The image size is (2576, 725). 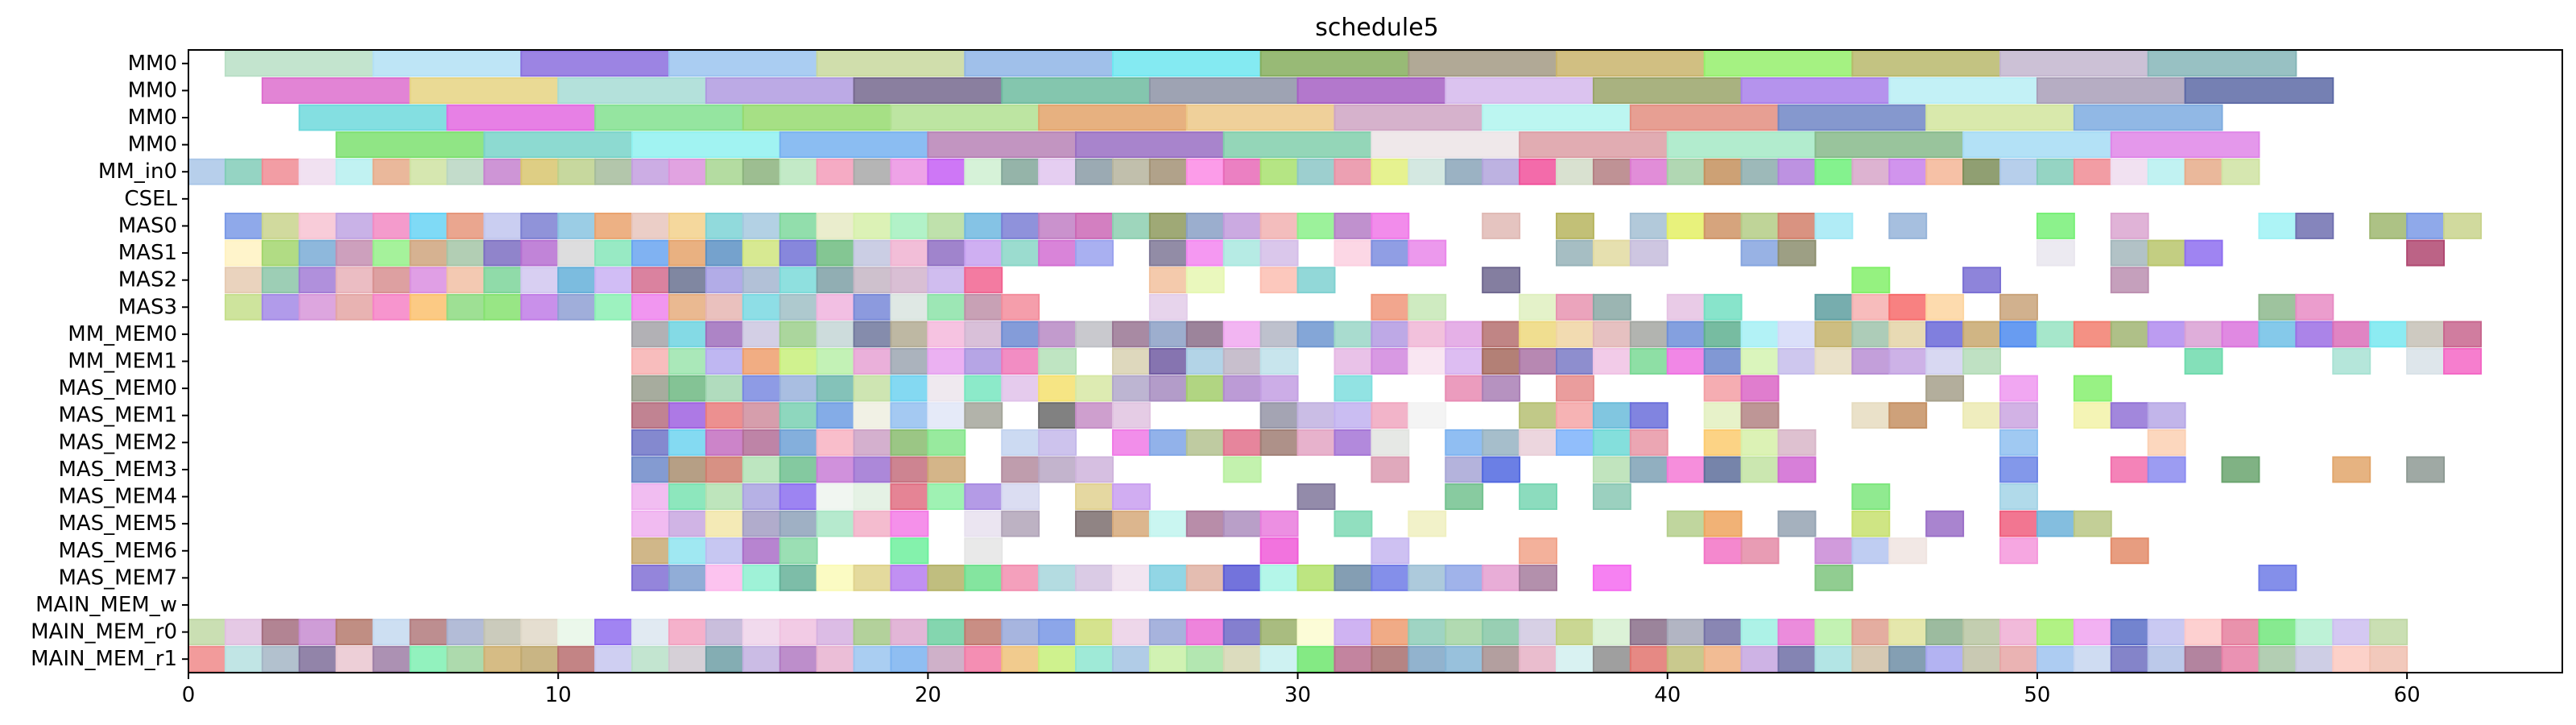 What do you see at coordinates (1297, 695) in the screenshot?
I see `x-tick-label: 30` at bounding box center [1297, 695].